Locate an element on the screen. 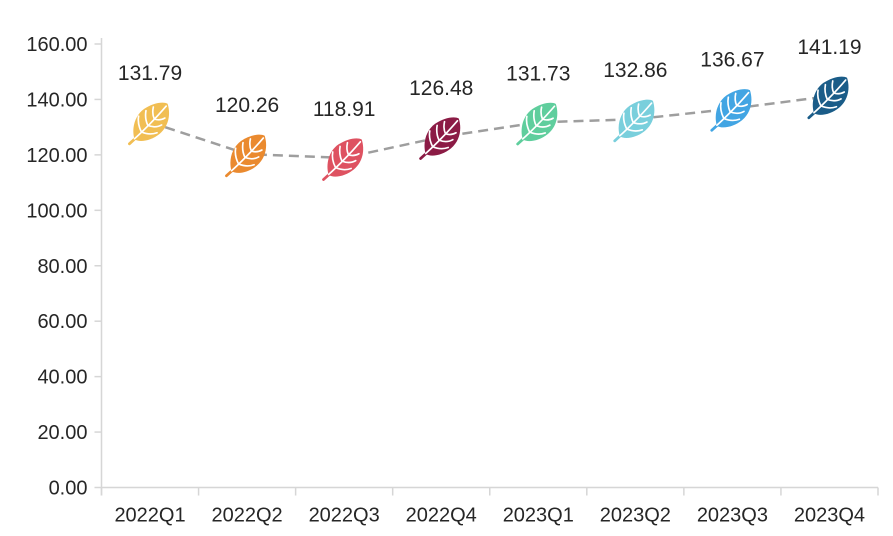 The image size is (893, 536). y-axis-tick-label: 20.00 is located at coordinates (62, 433).